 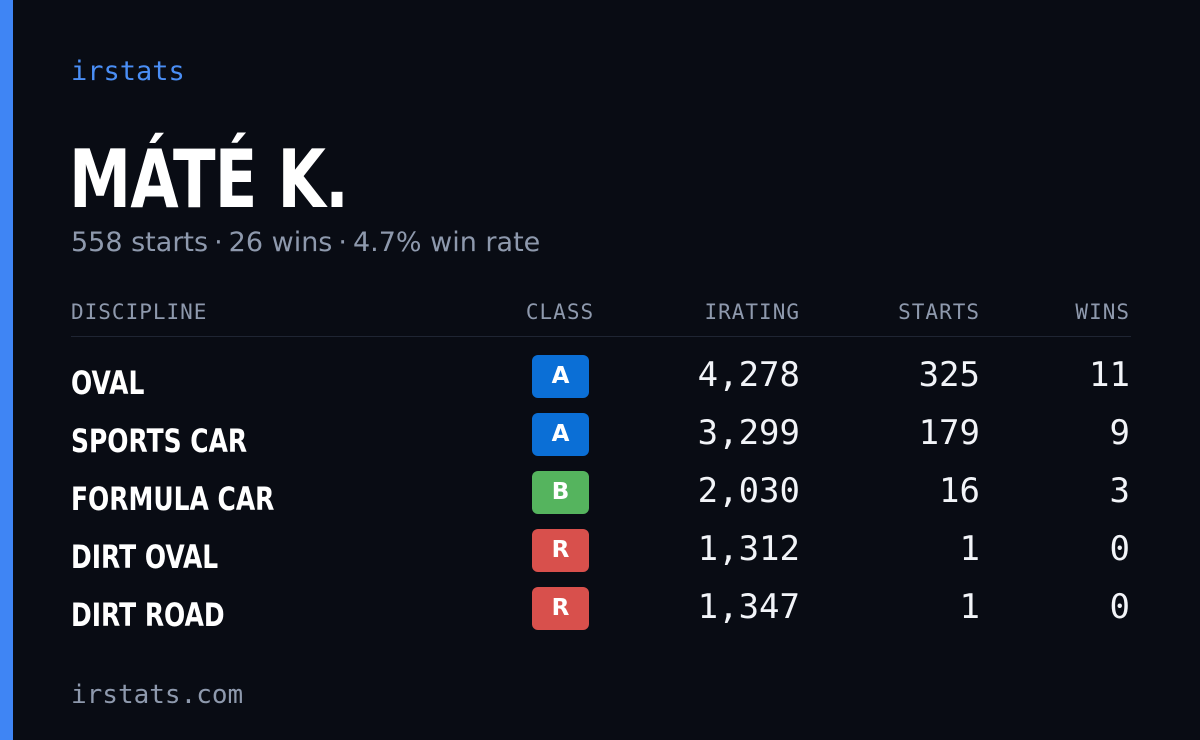 I want to click on irating-value: 1,312, so click(x=748, y=549).